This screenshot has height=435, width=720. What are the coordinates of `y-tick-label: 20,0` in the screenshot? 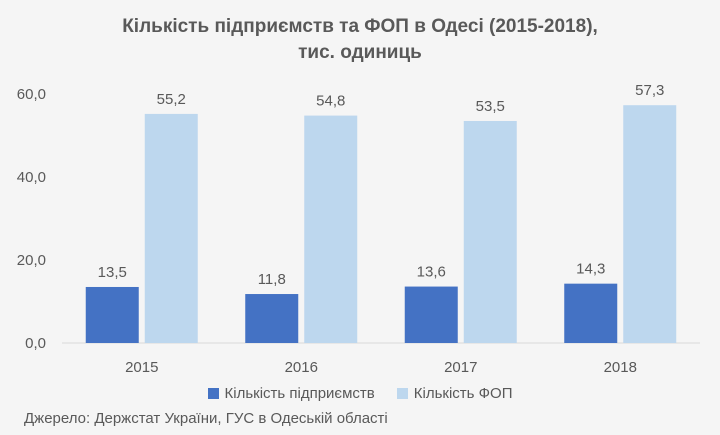 It's located at (31, 260).